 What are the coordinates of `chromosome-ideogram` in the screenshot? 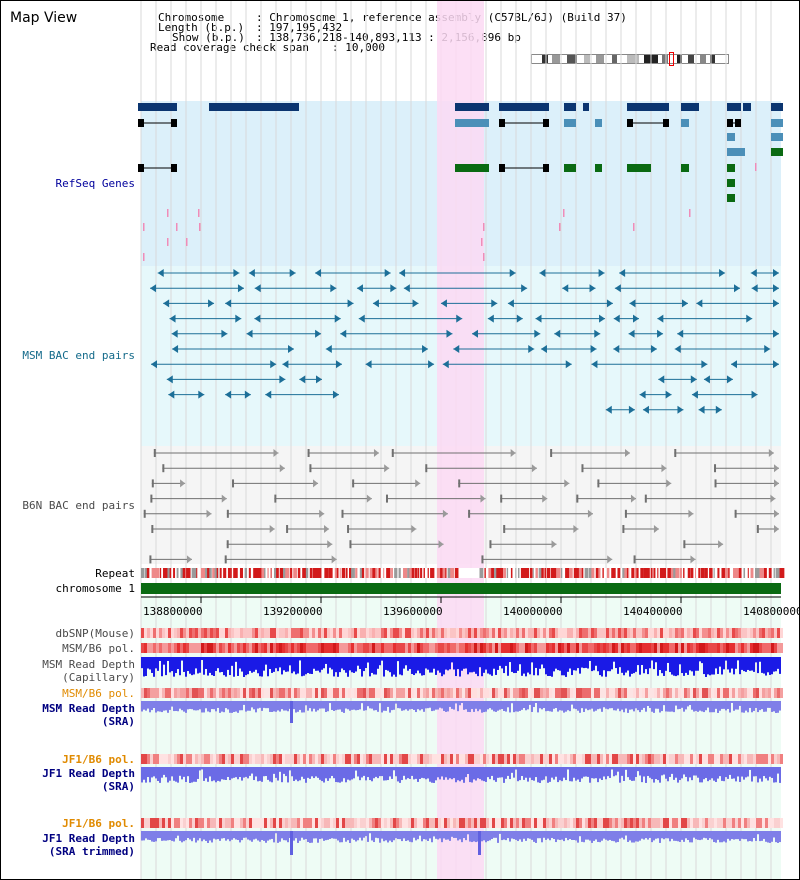 It's located at (630, 59).